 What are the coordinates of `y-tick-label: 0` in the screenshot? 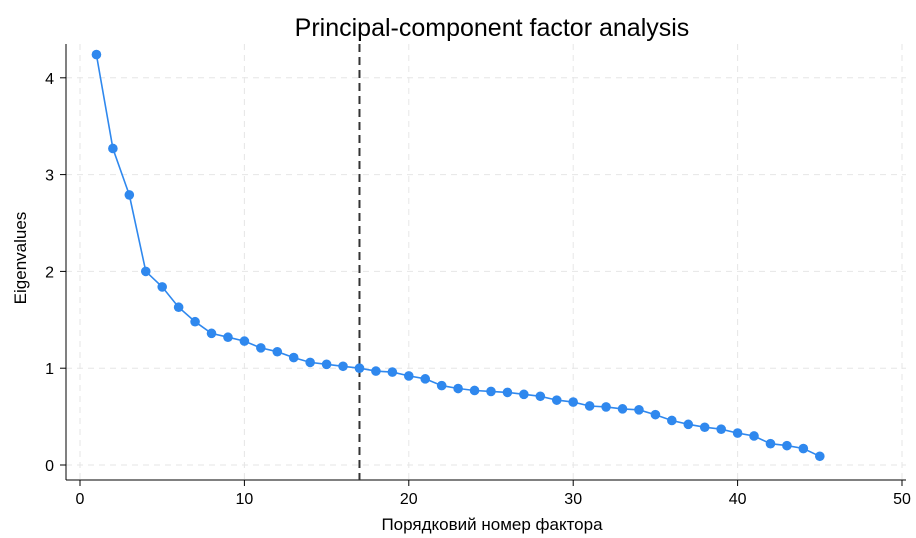 It's located at (49, 466).